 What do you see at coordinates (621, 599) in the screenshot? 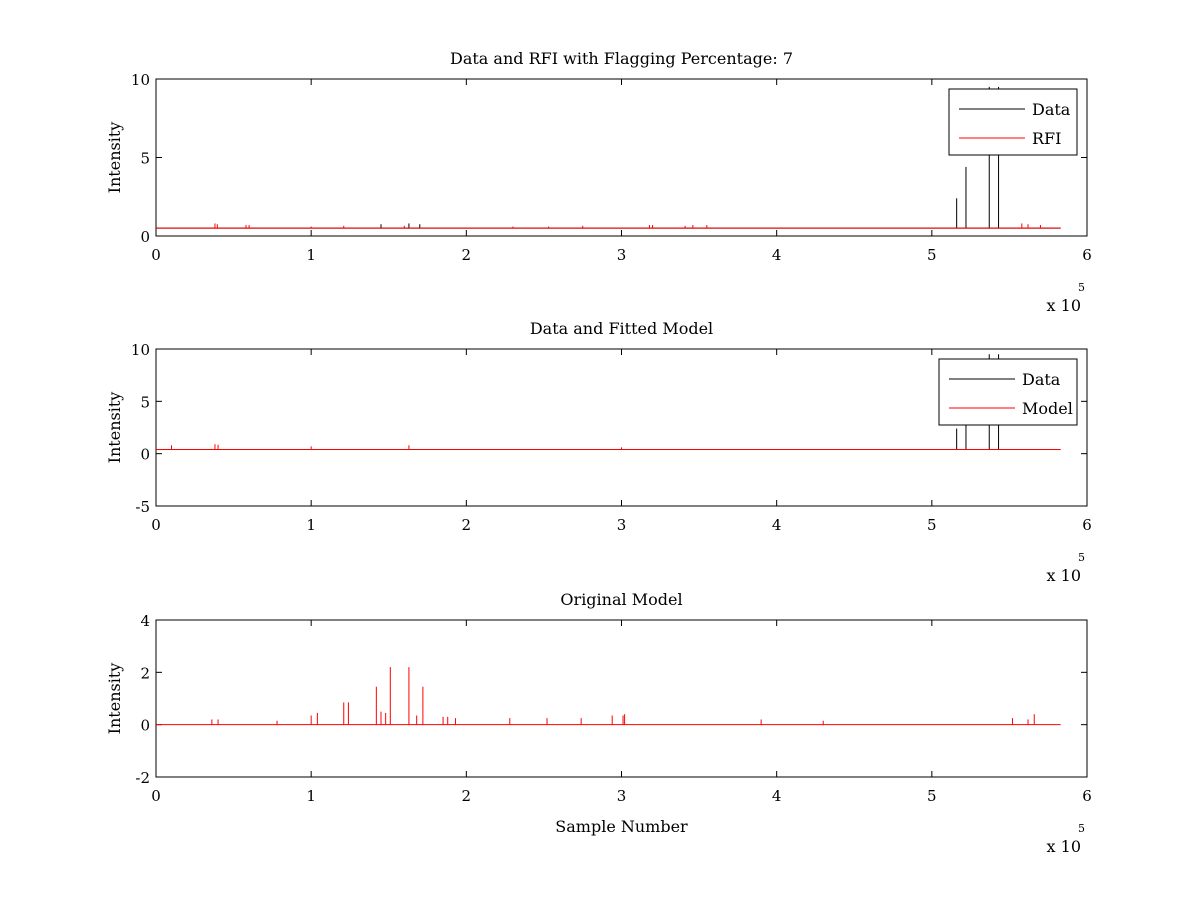
I see `chart-title: Original Model` at bounding box center [621, 599].